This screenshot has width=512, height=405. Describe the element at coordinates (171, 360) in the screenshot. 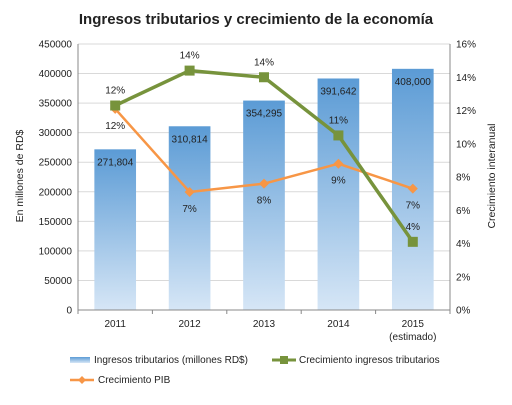

I see `legend-bar-label: Ingresos tributarios (millones RD$)` at that location.